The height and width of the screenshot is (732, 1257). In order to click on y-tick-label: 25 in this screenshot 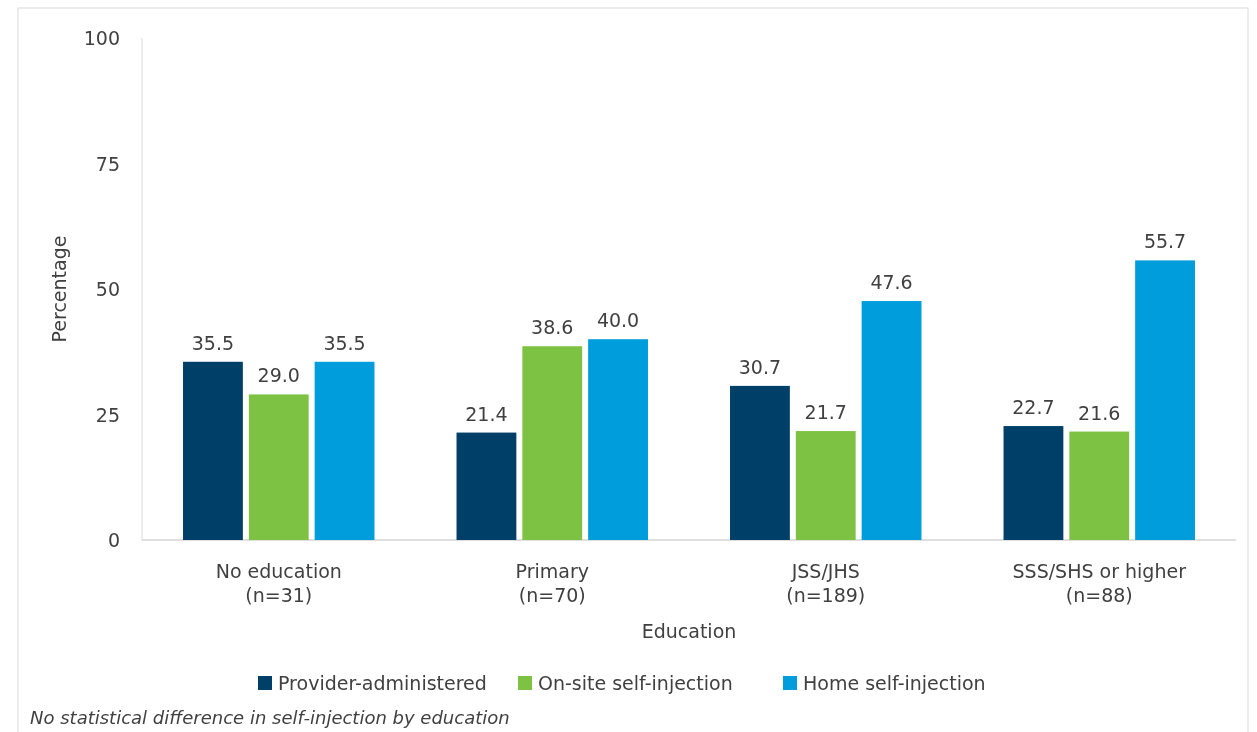, I will do `click(107, 414)`.